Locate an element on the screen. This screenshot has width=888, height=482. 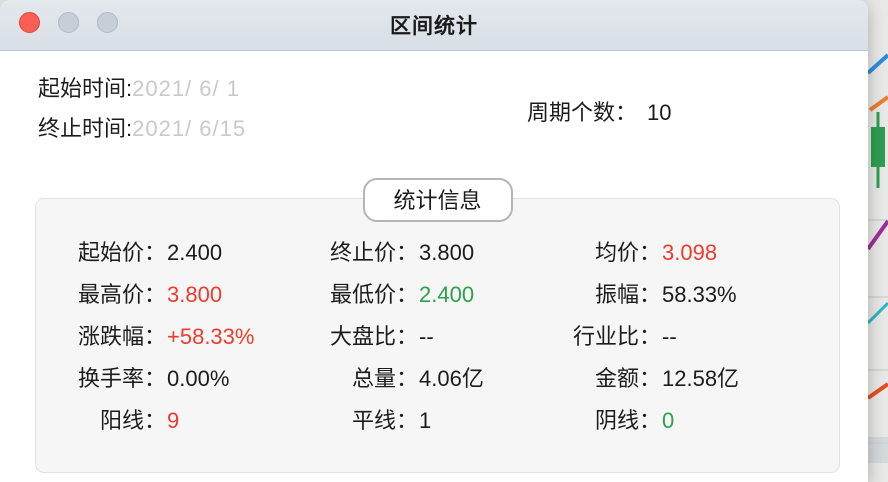
stat-value-bearish-candles: 0 is located at coordinates (668, 420).